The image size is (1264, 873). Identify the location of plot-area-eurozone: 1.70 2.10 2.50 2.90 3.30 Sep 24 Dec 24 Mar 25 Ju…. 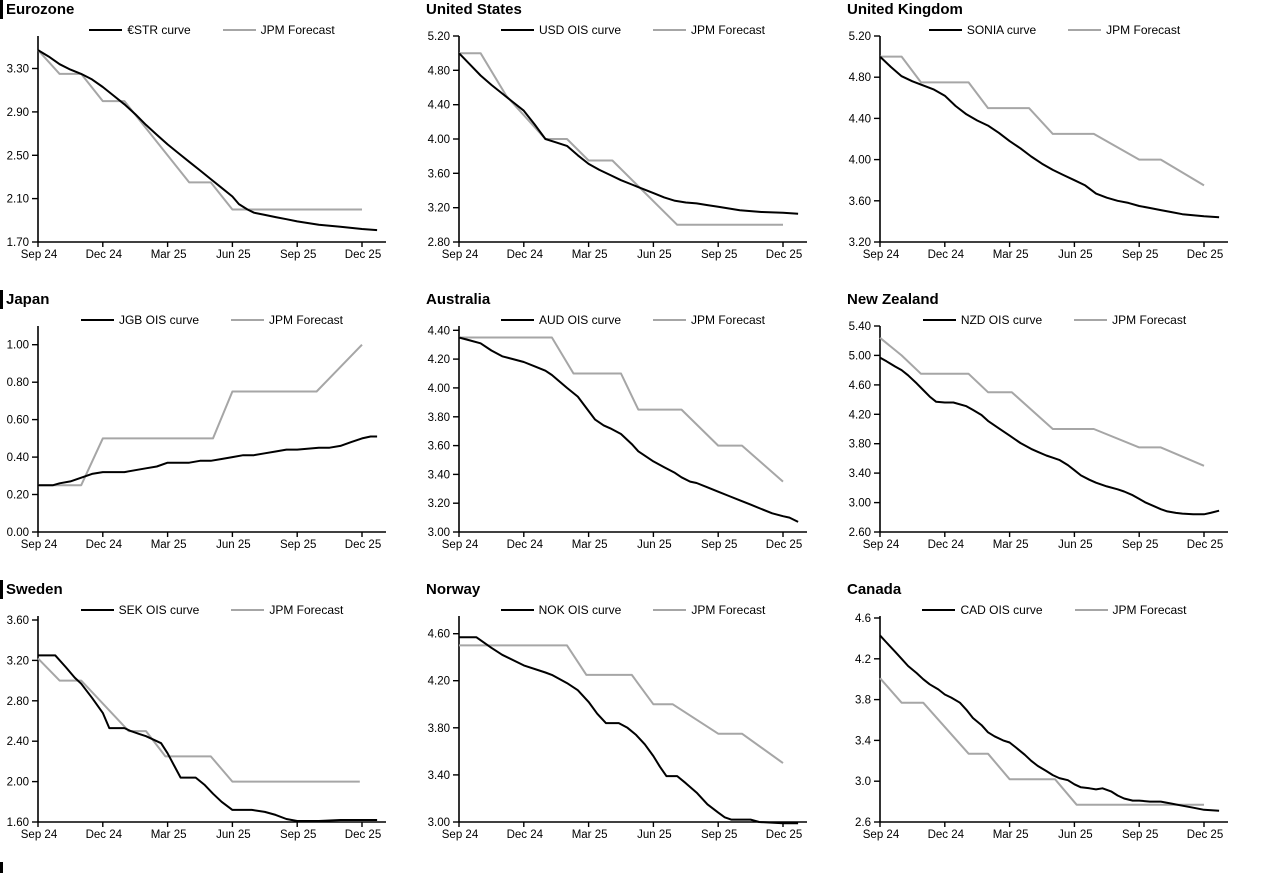
(196, 148).